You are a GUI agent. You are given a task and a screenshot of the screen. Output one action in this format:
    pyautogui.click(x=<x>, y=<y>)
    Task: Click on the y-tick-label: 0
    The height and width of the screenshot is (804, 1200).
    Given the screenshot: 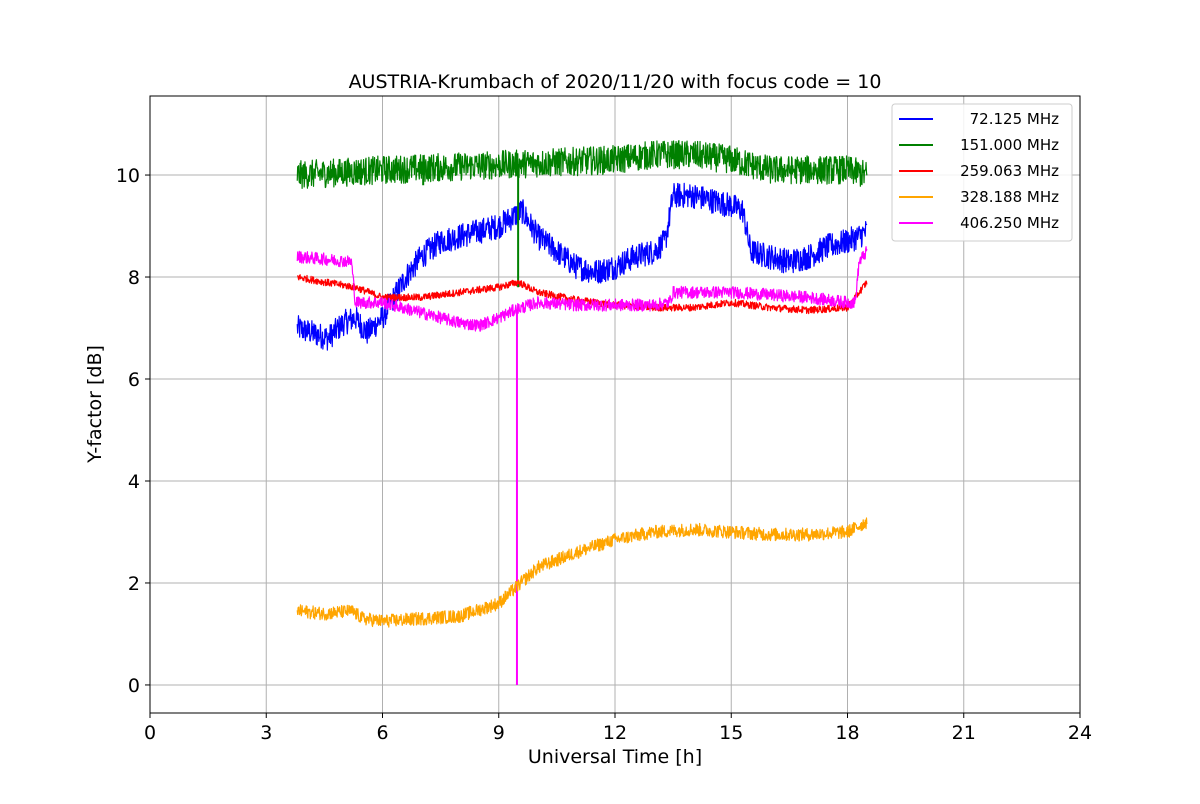 What is the action you would take?
    pyautogui.click(x=134, y=686)
    